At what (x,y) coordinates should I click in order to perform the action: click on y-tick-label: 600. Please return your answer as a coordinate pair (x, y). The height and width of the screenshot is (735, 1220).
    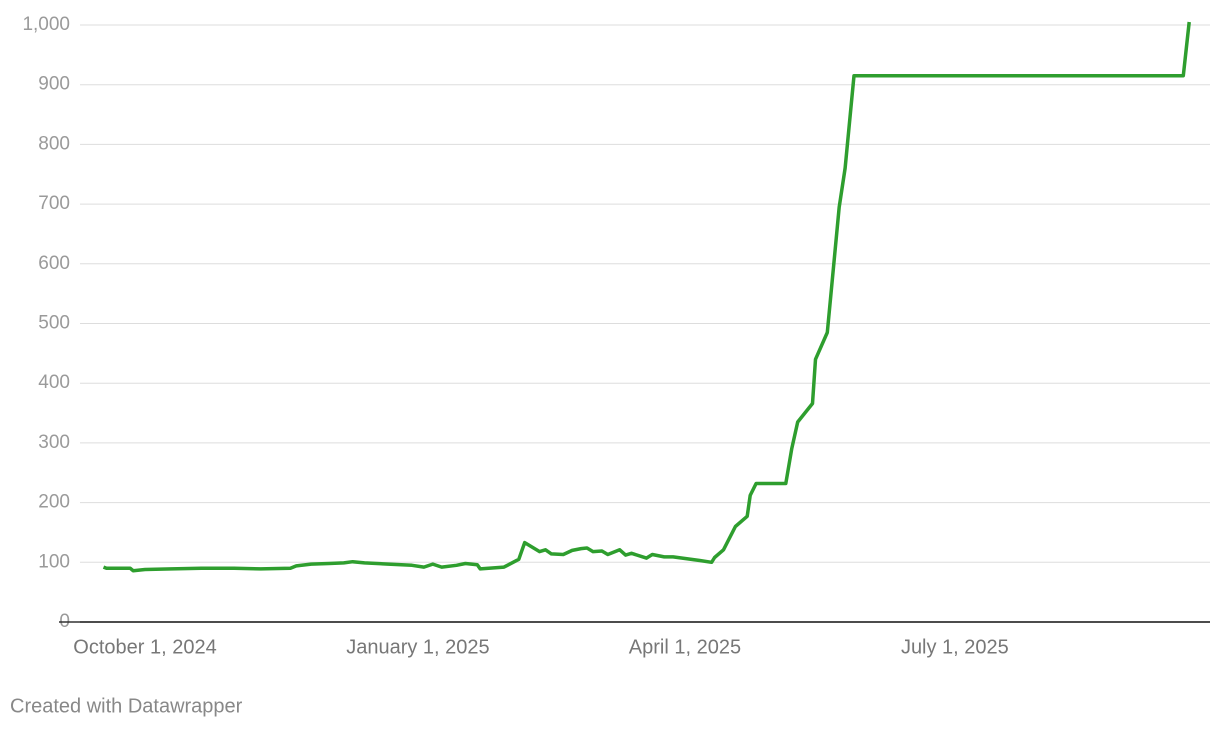
    Looking at the image, I should click on (54, 263).